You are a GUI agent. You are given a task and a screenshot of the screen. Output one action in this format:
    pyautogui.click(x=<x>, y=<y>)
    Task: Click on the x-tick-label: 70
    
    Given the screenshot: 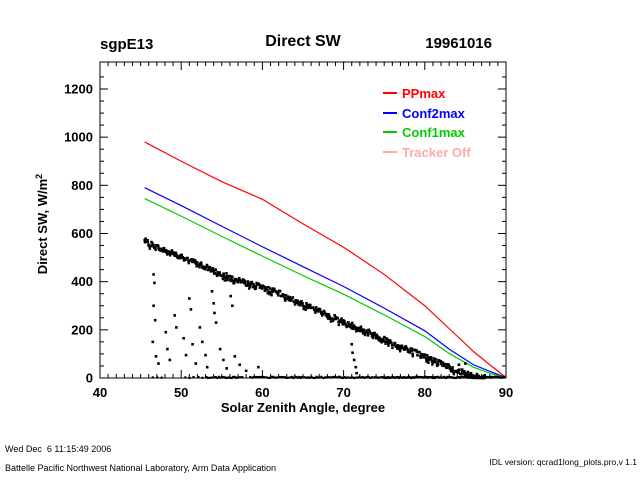 What is the action you would take?
    pyautogui.click(x=343, y=392)
    